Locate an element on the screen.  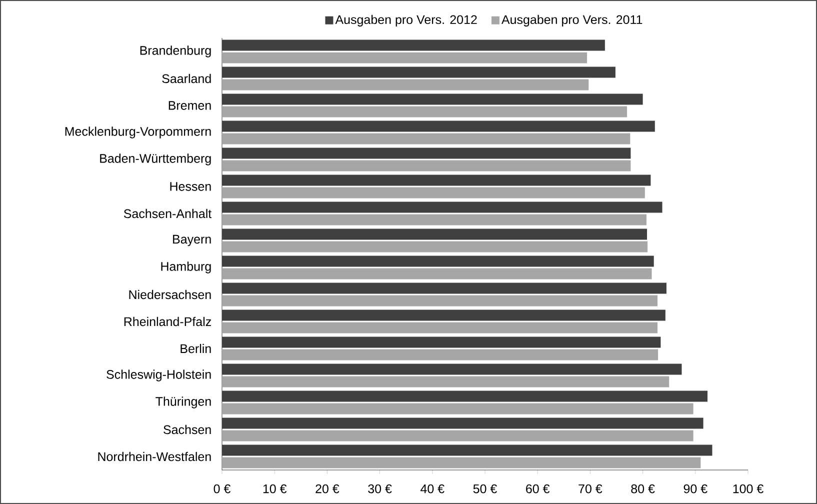
y-tick-label: Hessen is located at coordinates (190, 186).